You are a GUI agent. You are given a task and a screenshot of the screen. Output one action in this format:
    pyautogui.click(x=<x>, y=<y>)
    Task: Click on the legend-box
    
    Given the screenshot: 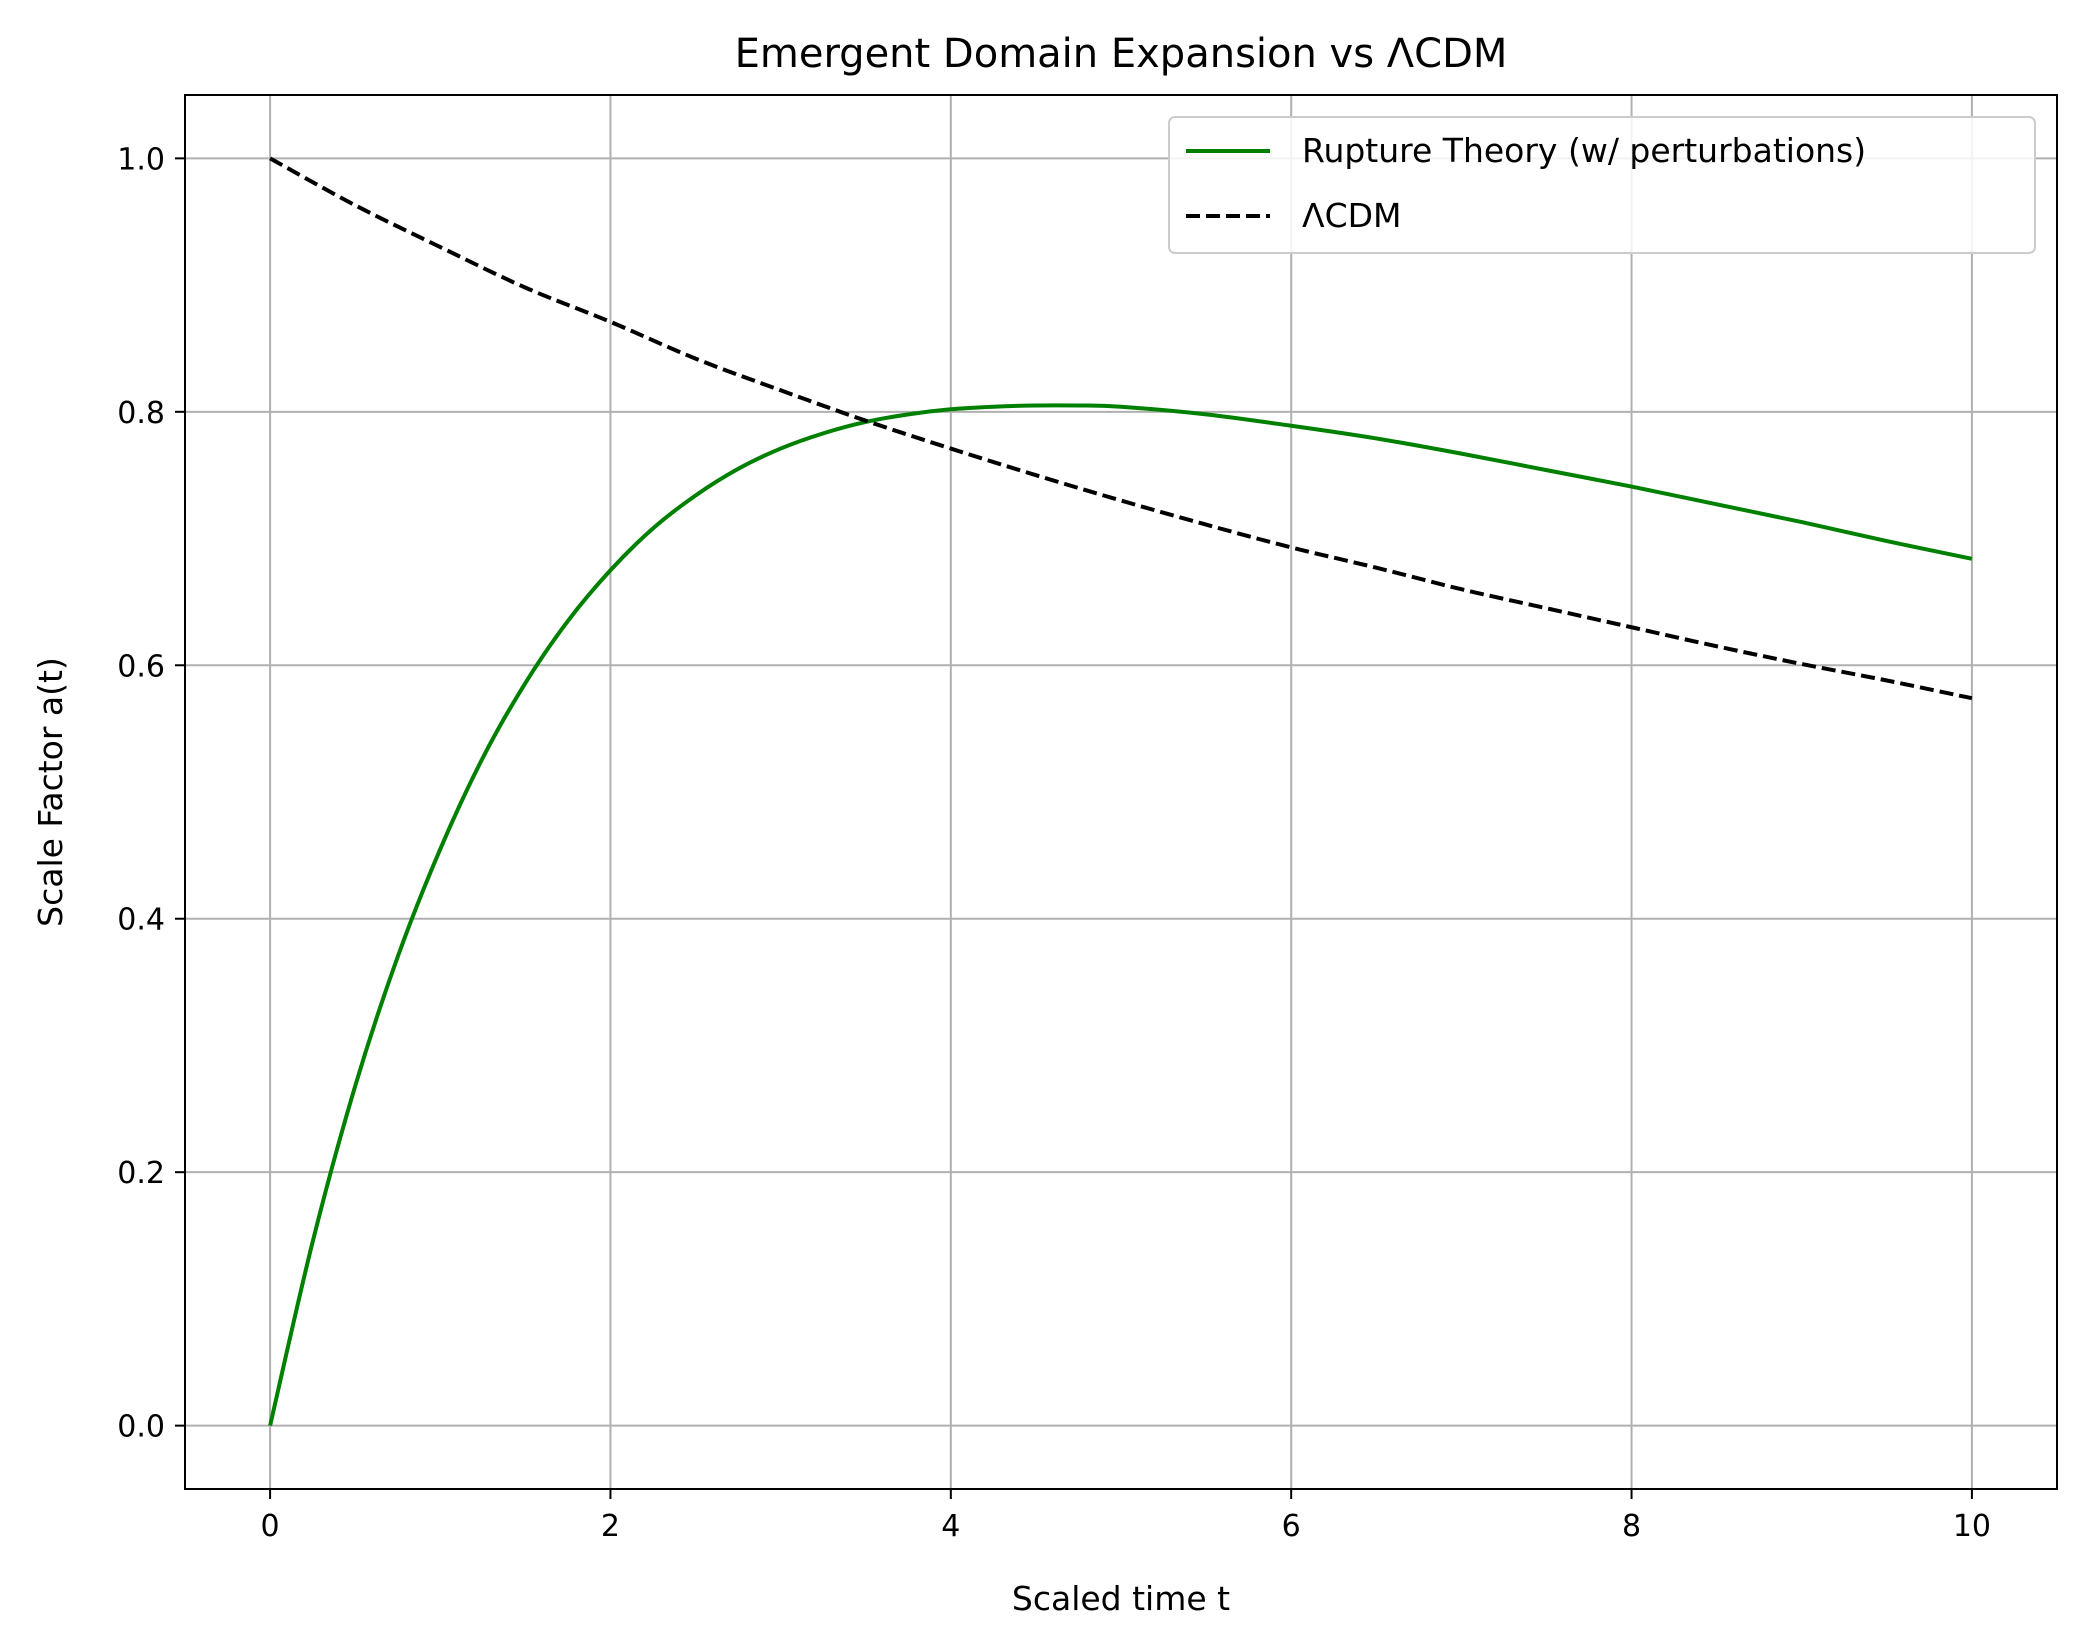 What is the action you would take?
    pyautogui.click(x=1602, y=185)
    